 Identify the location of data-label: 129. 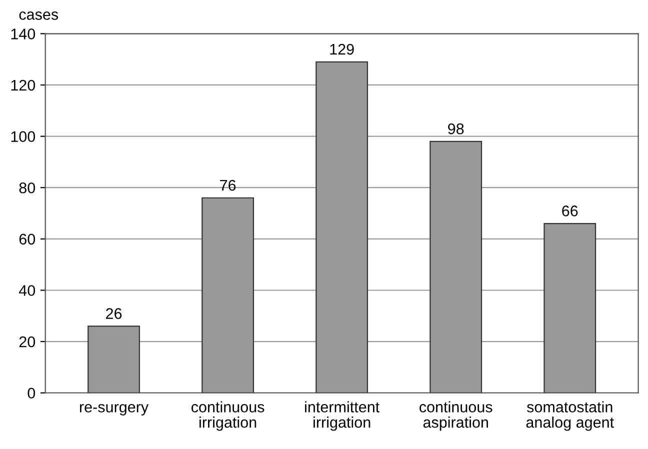
(342, 49).